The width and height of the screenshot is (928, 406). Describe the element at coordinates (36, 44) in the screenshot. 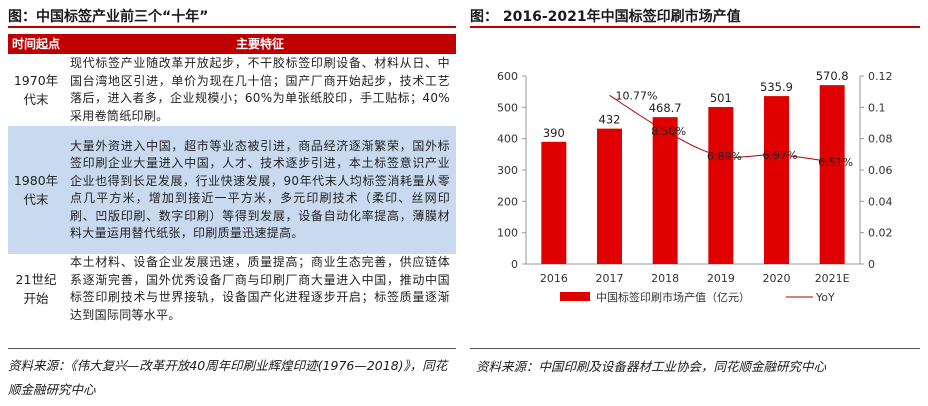

I see `header-period: 时间起点` at that location.